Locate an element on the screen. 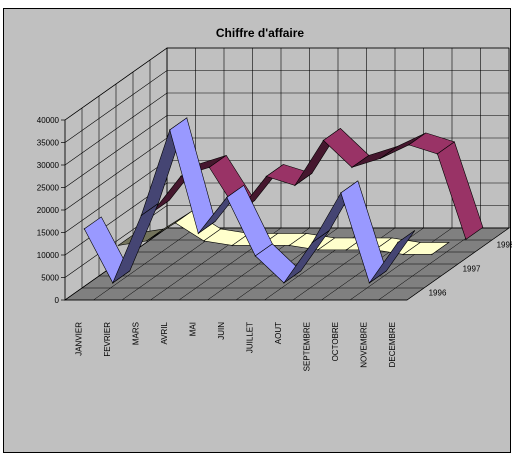 Image resolution: width=515 pixels, height=457 pixels. y-tick-label: 5000 is located at coordinates (50, 278).